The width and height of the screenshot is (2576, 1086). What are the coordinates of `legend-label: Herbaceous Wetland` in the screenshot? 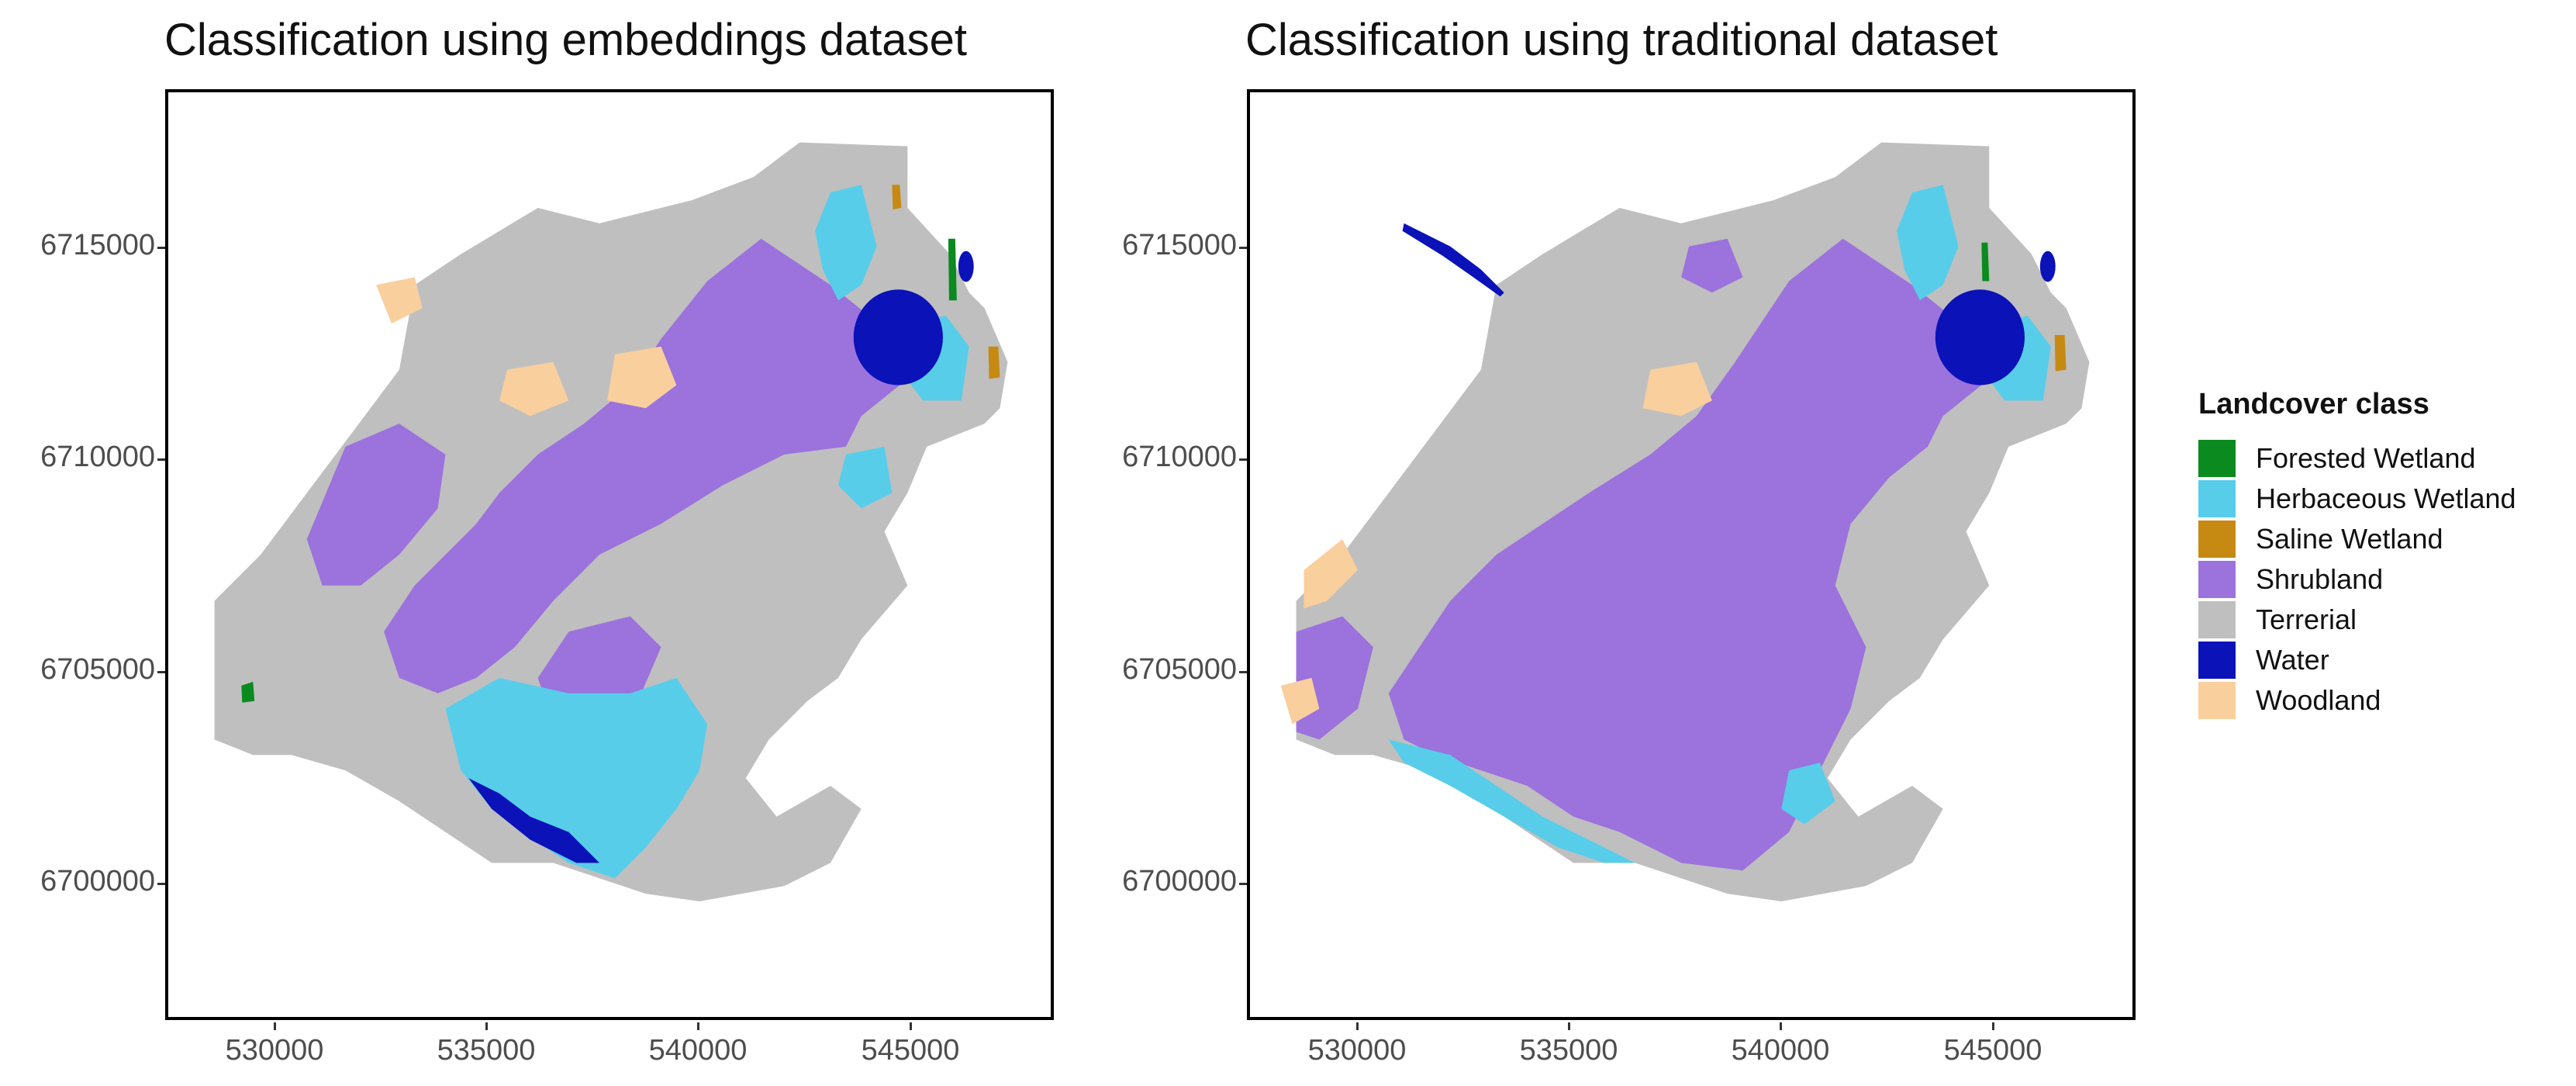 It's located at (2386, 498).